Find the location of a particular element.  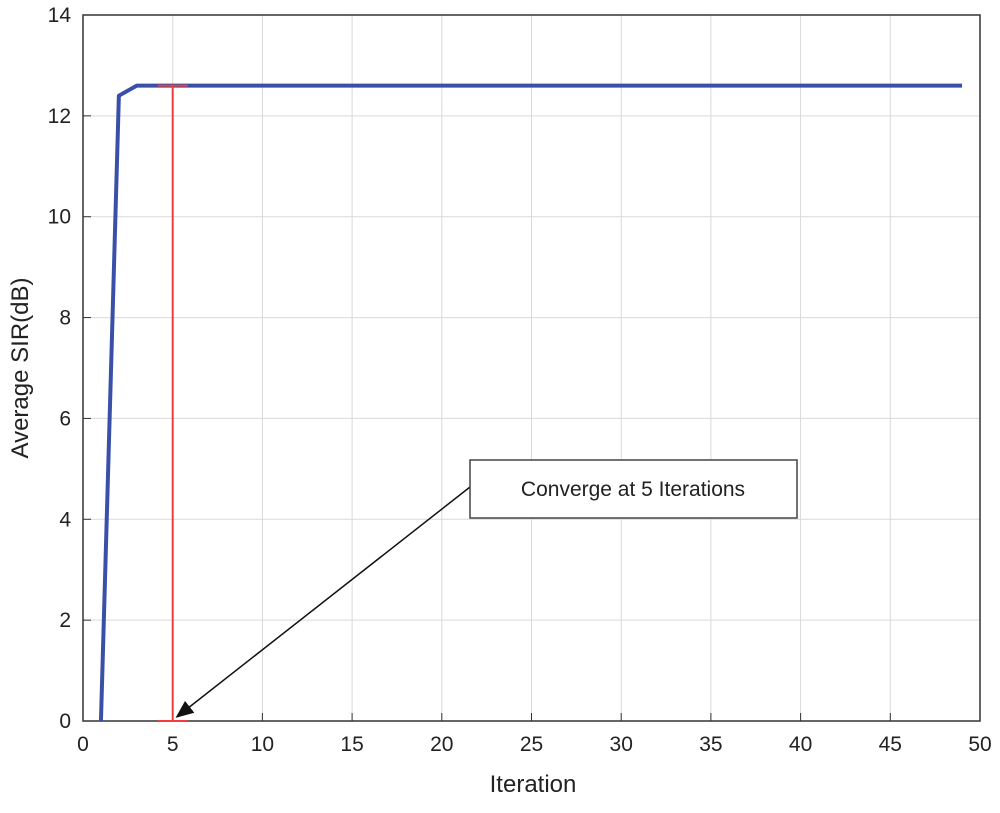

y-axis-label: Average SIR(dB) is located at coordinates (20, 368).